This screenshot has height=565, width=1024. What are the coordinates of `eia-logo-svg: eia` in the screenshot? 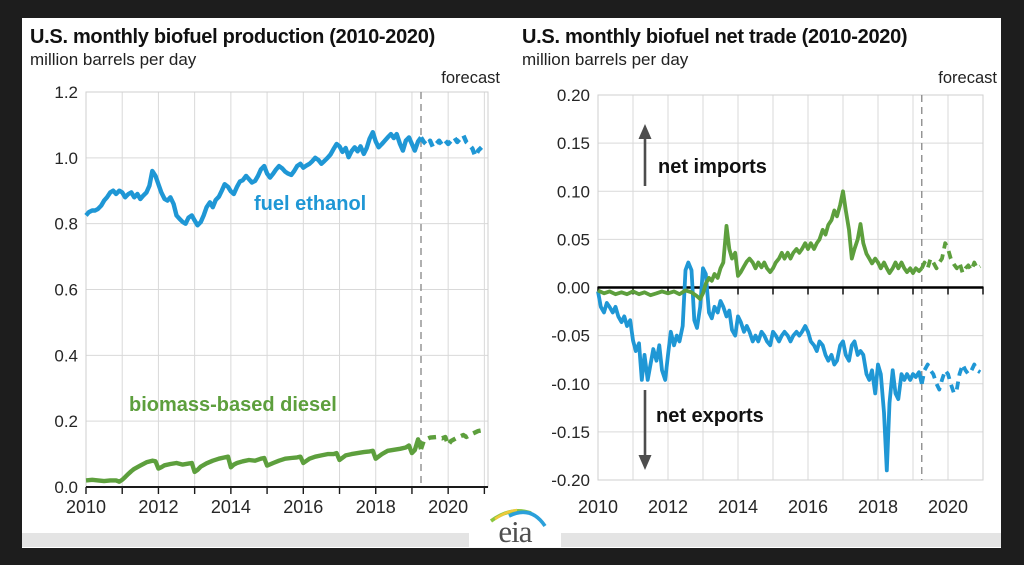 It's located at (518, 528).